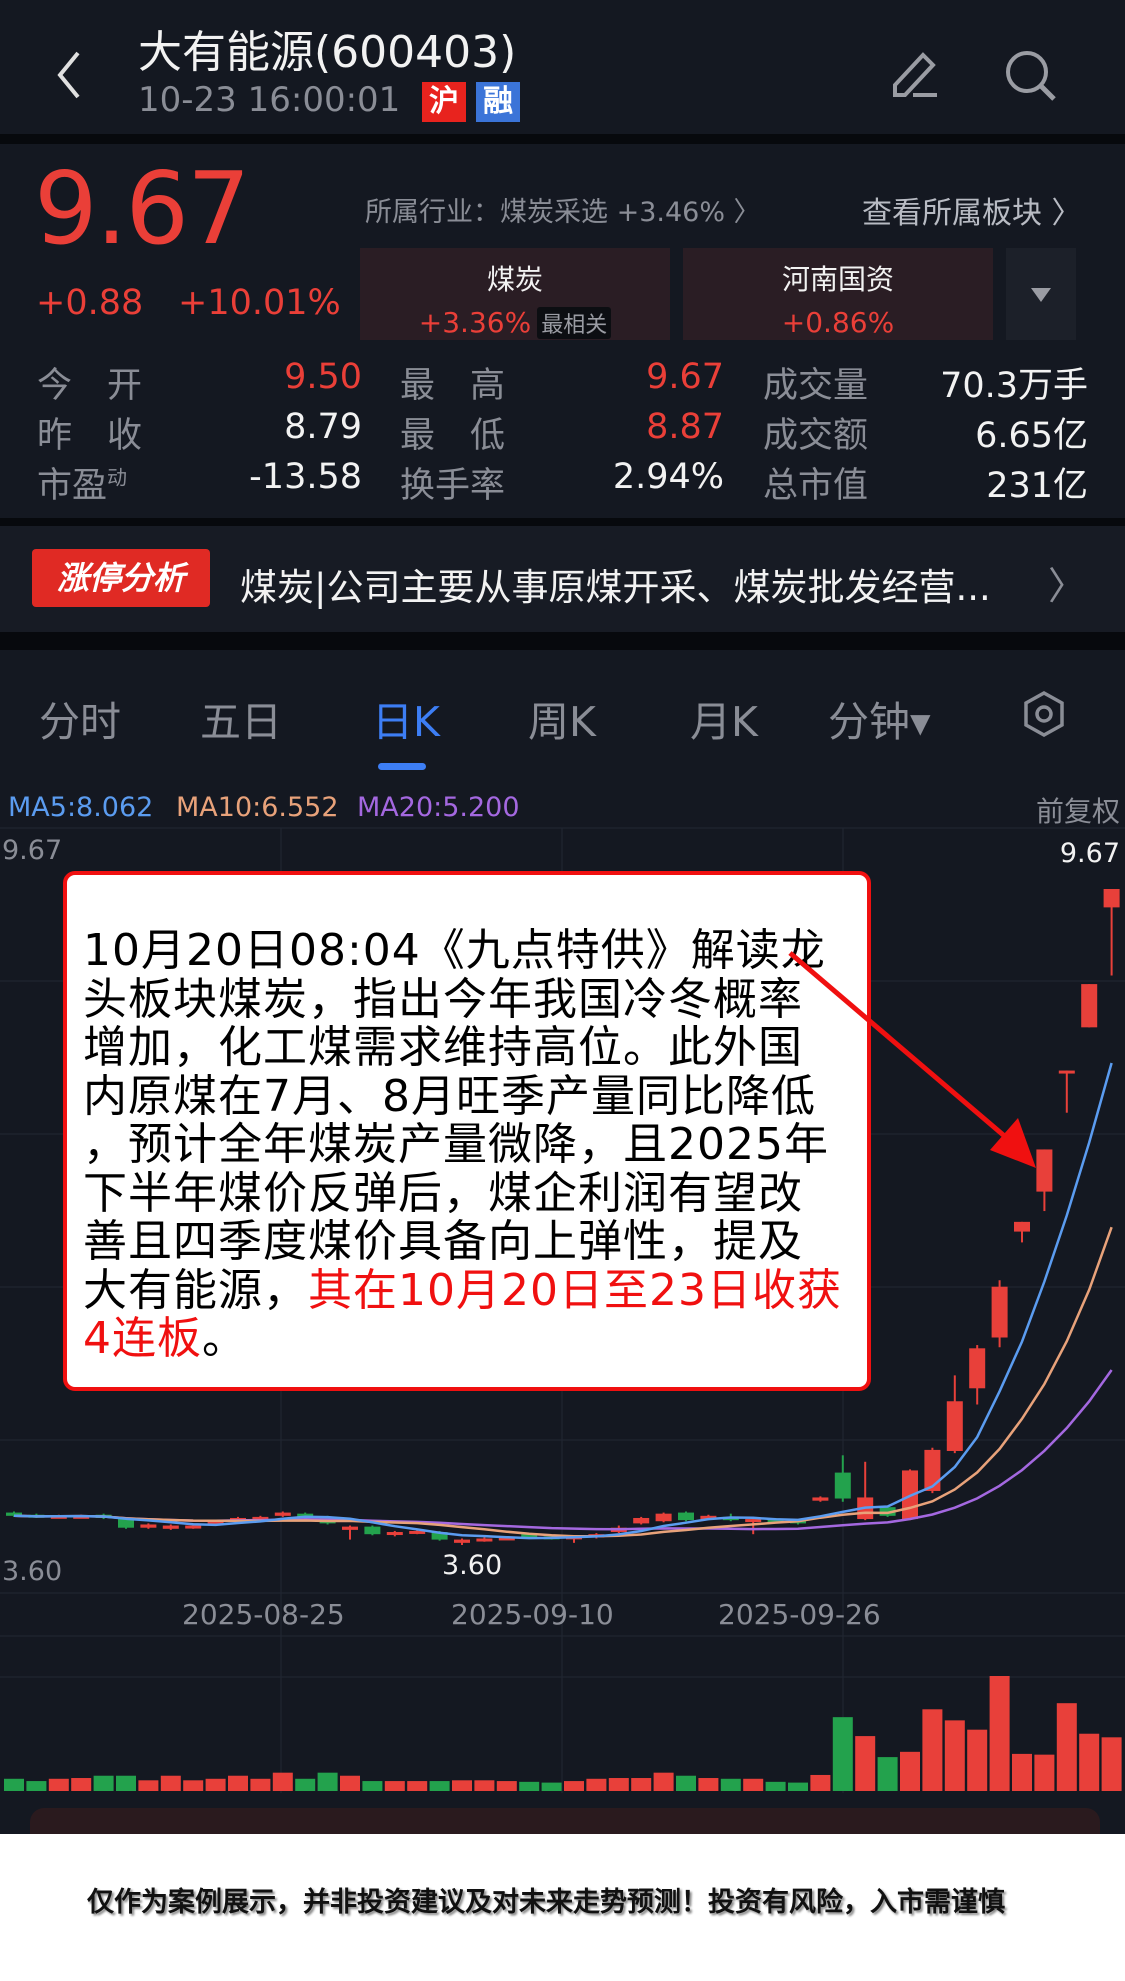  I want to click on stat-label-text: 总市值, so click(816, 486).